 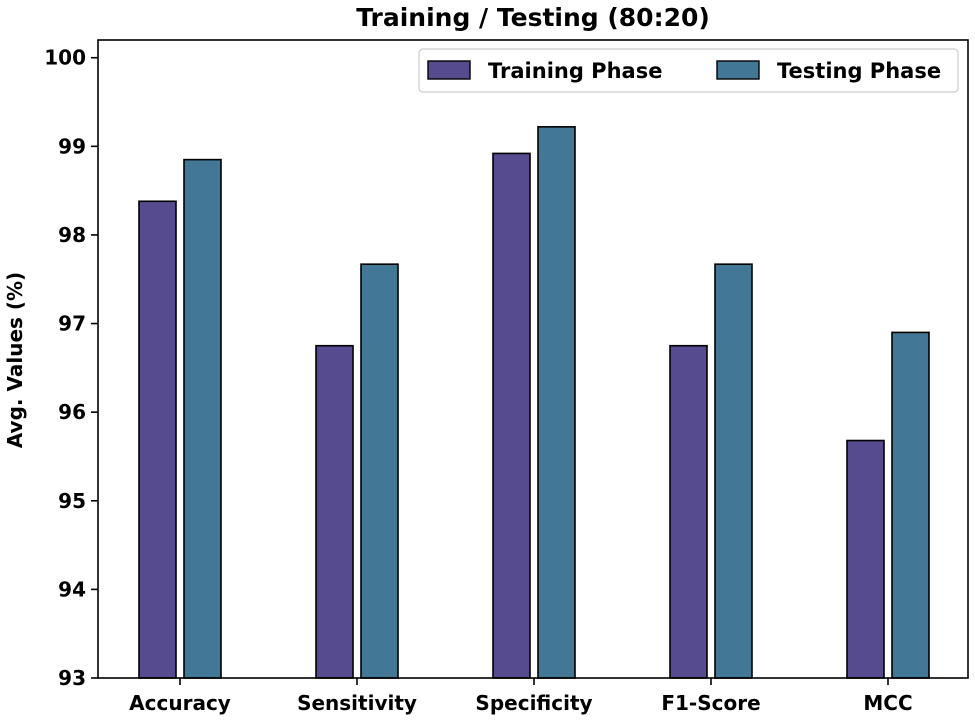 What do you see at coordinates (15, 360) in the screenshot?
I see `y-axis-label: Avg. Values (%)` at bounding box center [15, 360].